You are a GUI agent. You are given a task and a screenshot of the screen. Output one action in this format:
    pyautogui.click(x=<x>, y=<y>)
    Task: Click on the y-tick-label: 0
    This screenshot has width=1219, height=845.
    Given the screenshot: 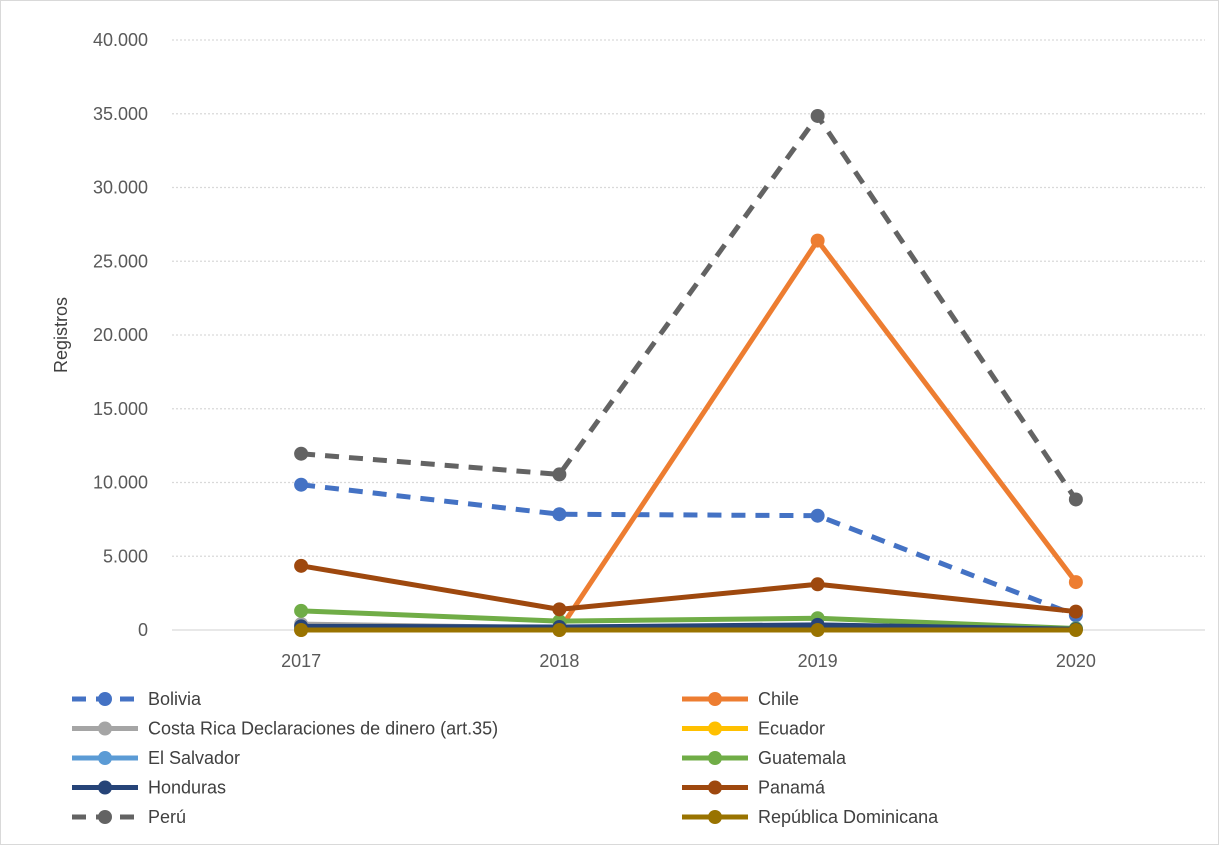 What is the action you would take?
    pyautogui.click(x=143, y=630)
    